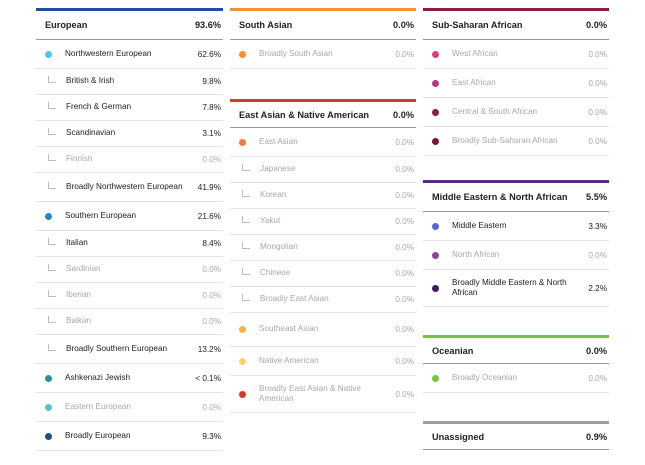 The height and width of the screenshot is (465, 645). Describe the element at coordinates (129, 82) in the screenshot. I see `subpopulation-row: British & Irish 9.8%` at that location.